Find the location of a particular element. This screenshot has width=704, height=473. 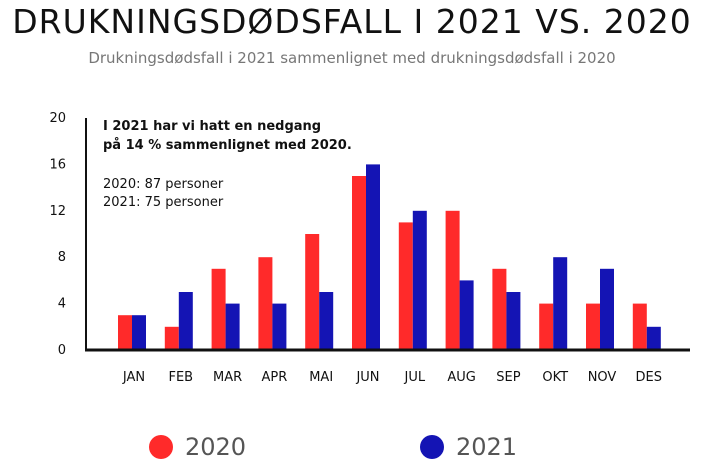

bar-2021-nov is located at coordinates (607, 309).